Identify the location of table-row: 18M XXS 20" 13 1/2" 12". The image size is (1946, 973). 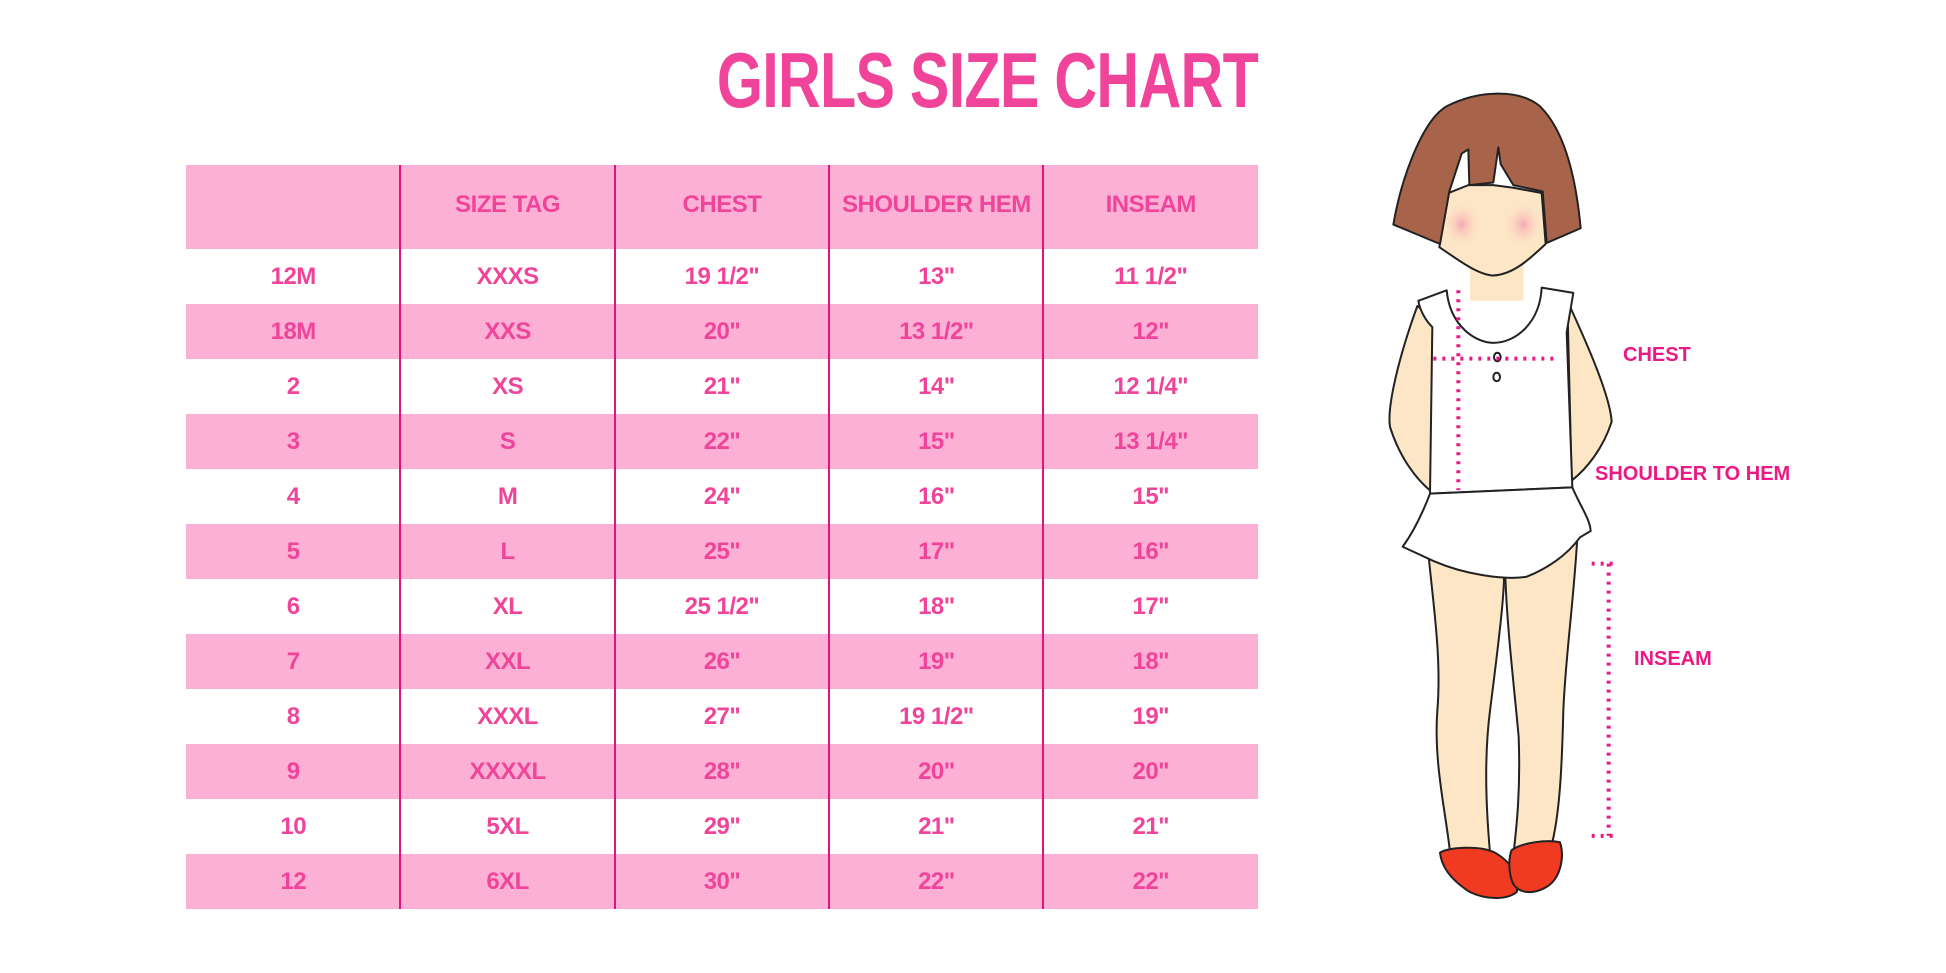
(722, 331).